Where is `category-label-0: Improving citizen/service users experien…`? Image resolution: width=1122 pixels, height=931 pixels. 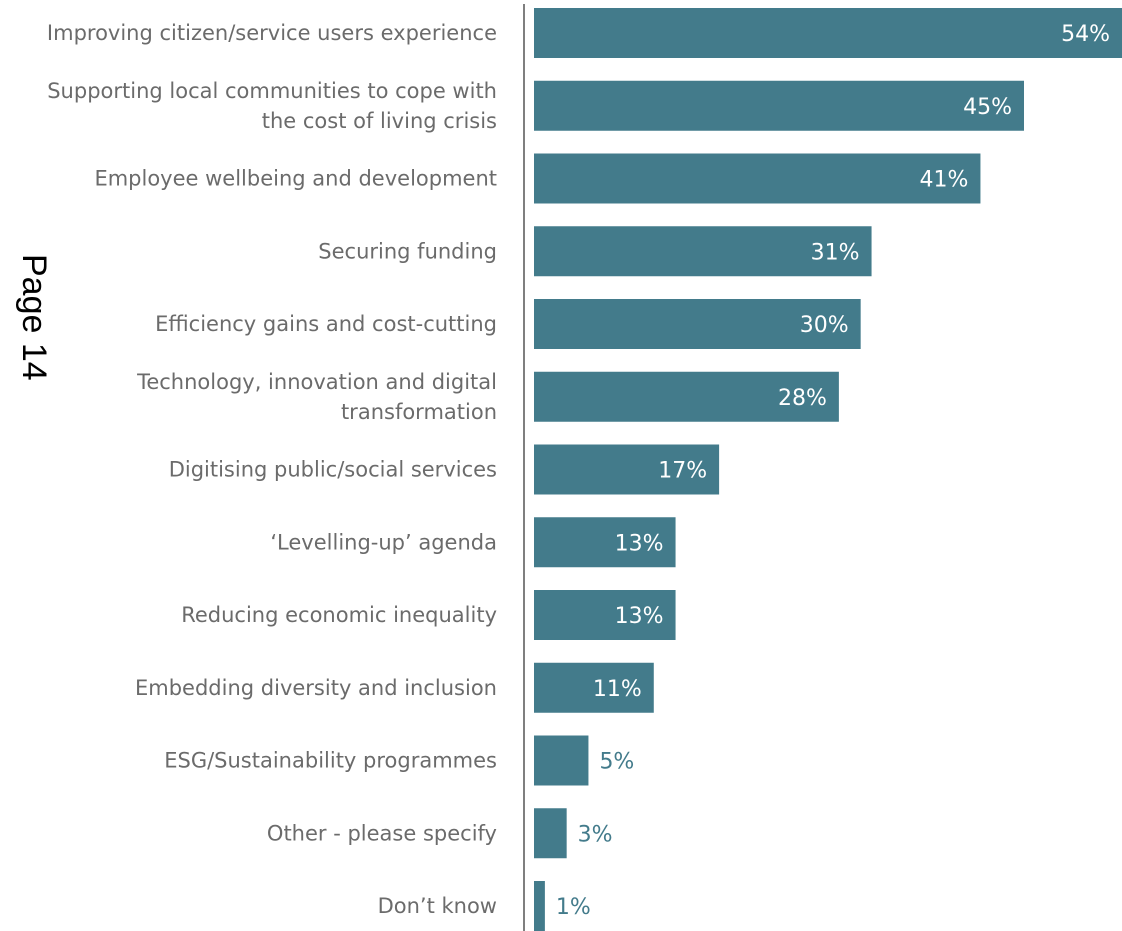
category-label-0: Improving citizen/service users experien… is located at coordinates (272, 33).